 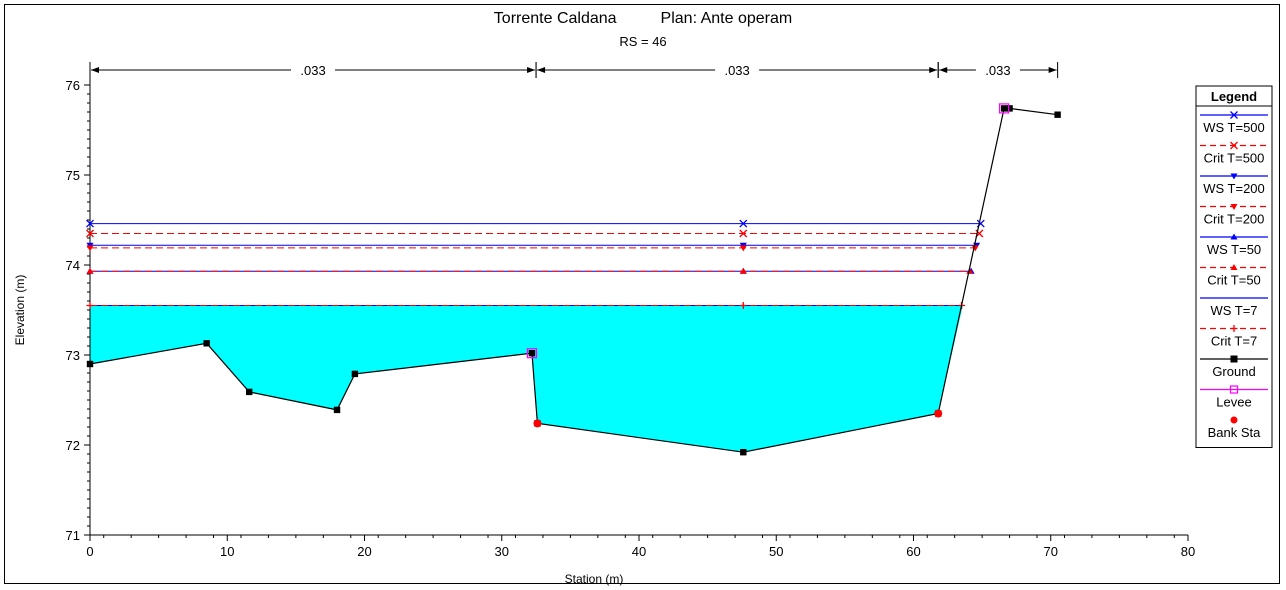 What do you see at coordinates (643, 19) in the screenshot?
I see `chart-title-line: Torrente Caldana Plan: Ante operam` at bounding box center [643, 19].